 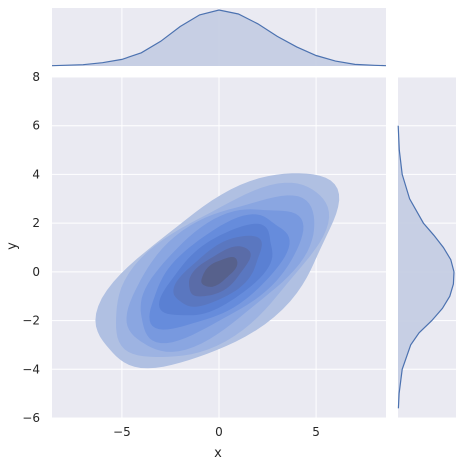 I want to click on marginal-y-density-line, so click(x=426, y=267).